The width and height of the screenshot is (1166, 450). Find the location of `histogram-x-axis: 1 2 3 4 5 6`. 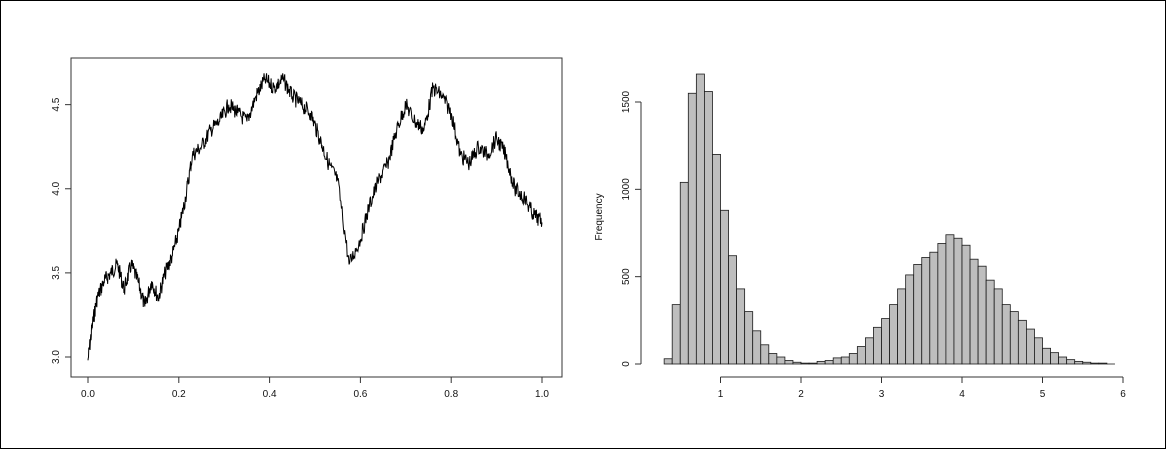

histogram-x-axis: 1 2 3 4 5 6 is located at coordinates (922, 388).